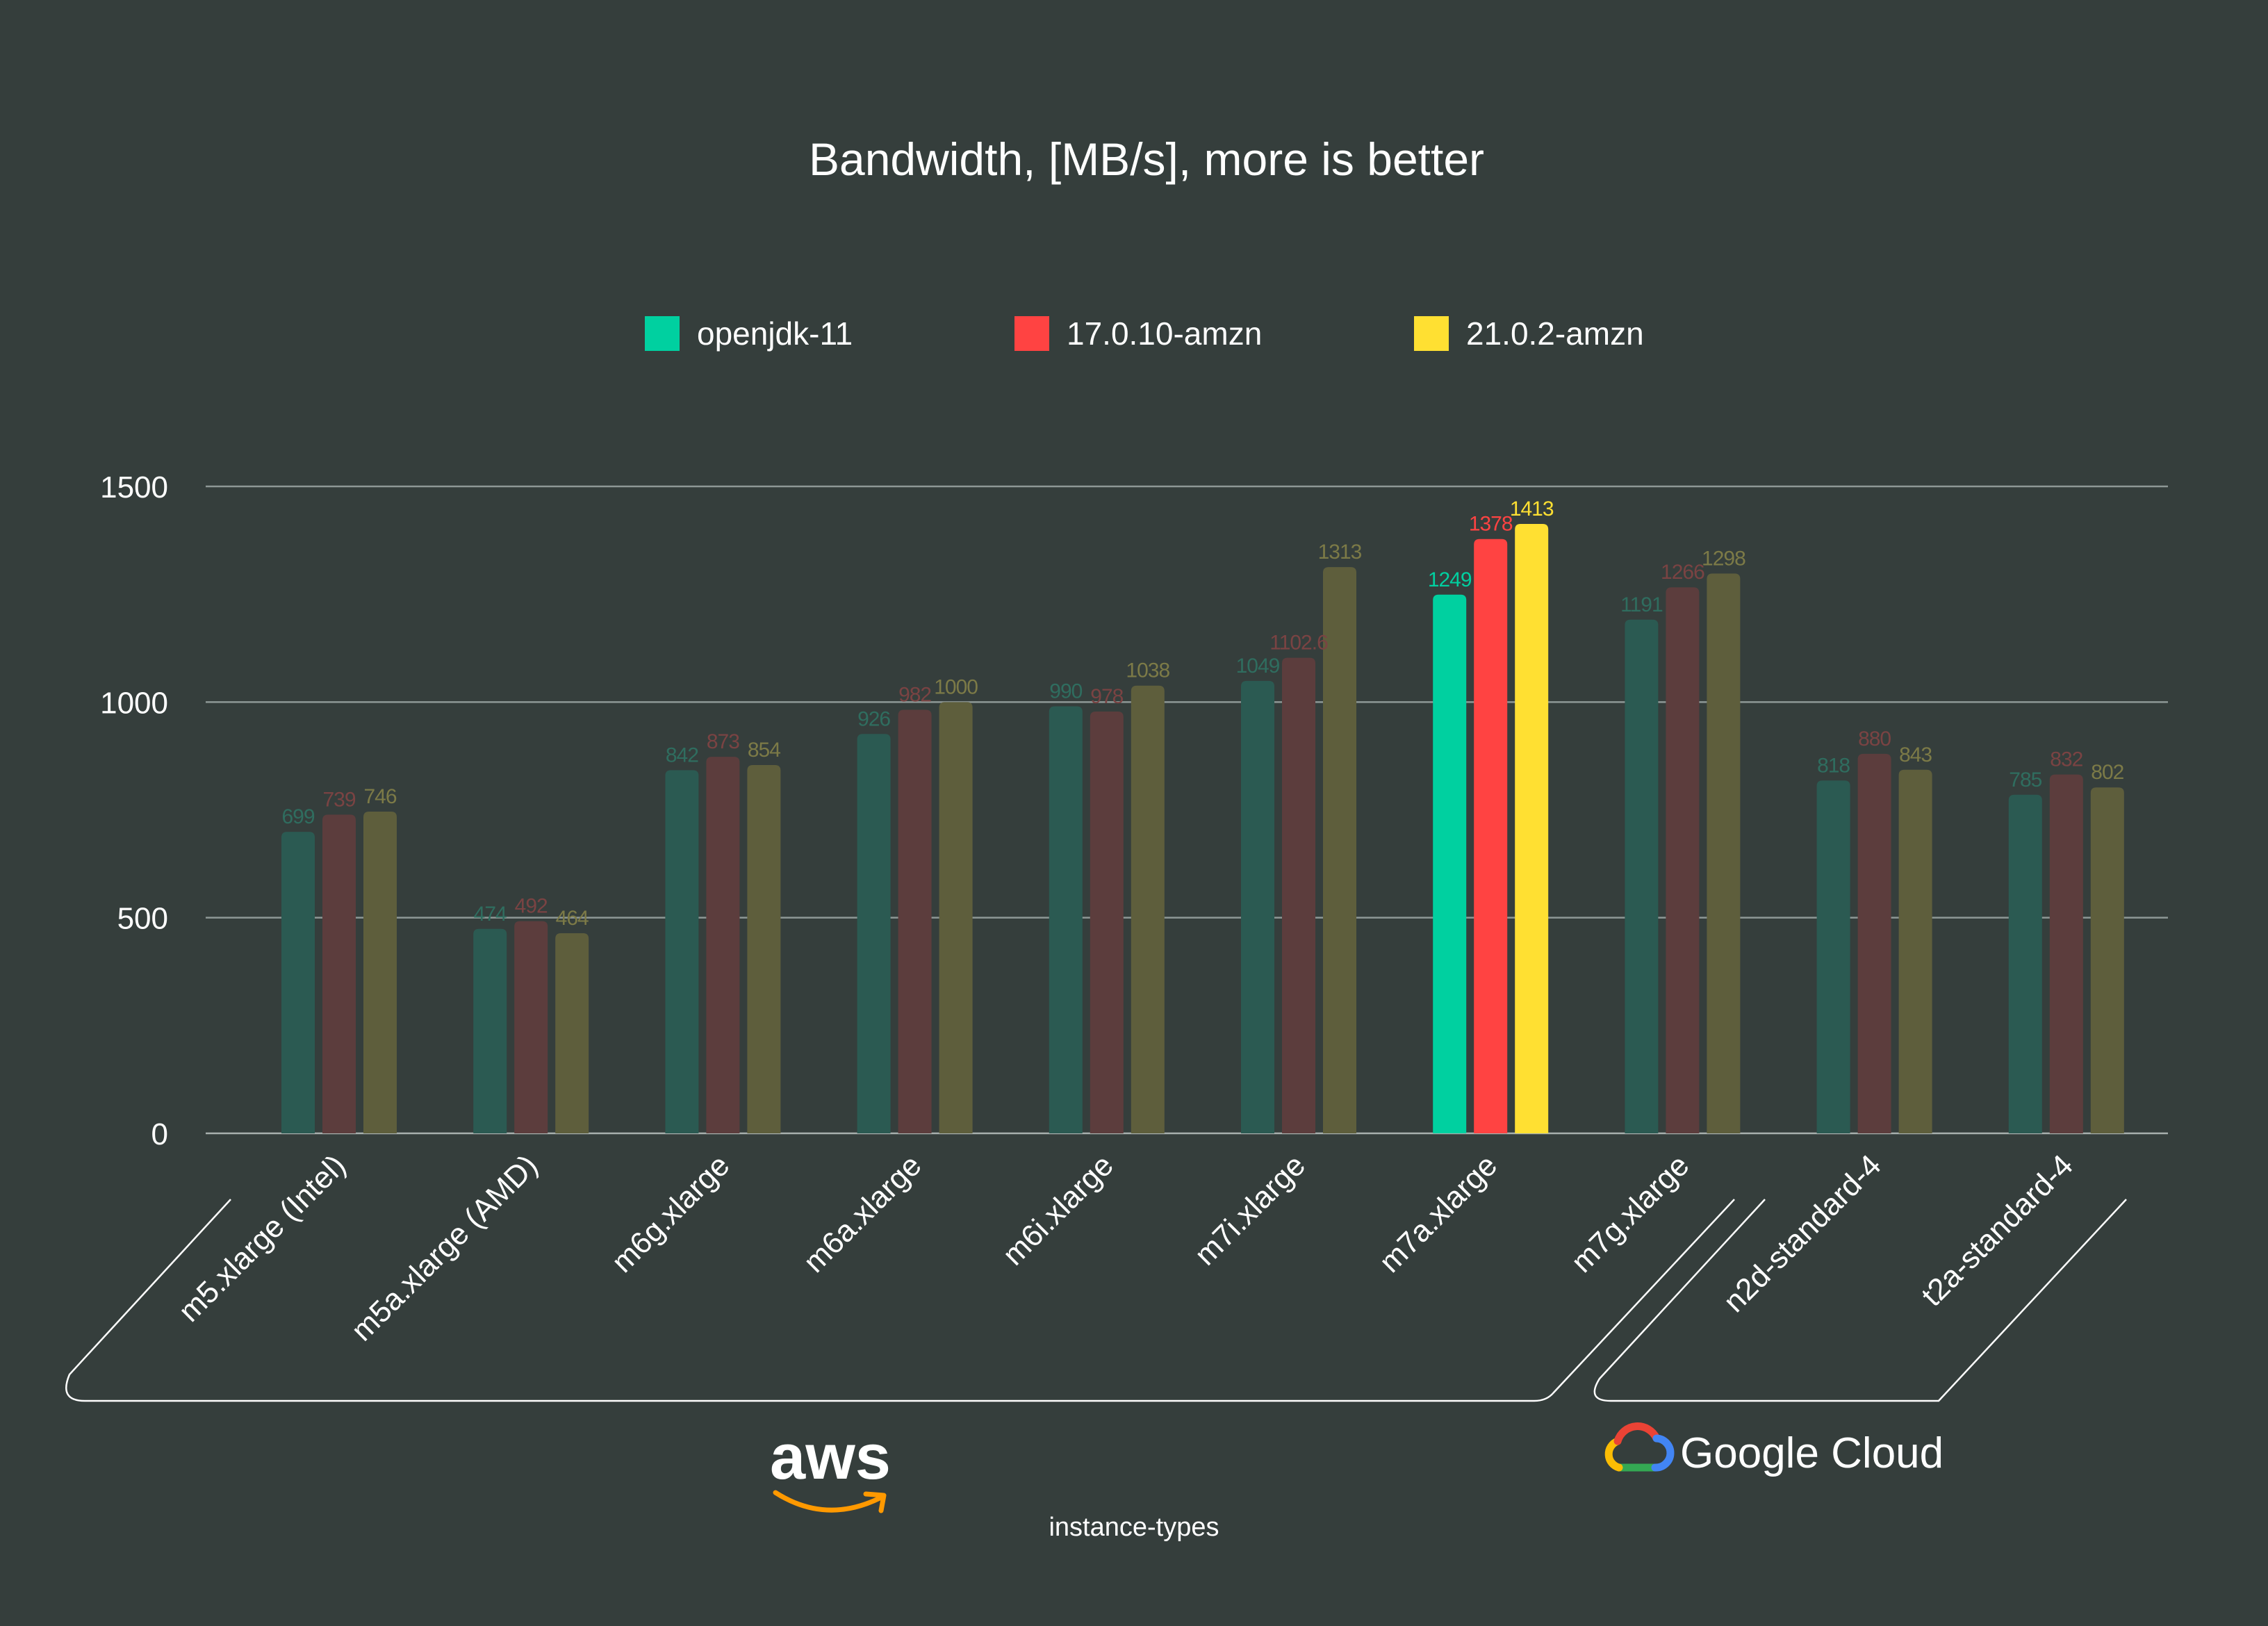 This screenshot has height=1626, width=2268. I want to click on legend-label: openjdk-11, so click(775, 333).